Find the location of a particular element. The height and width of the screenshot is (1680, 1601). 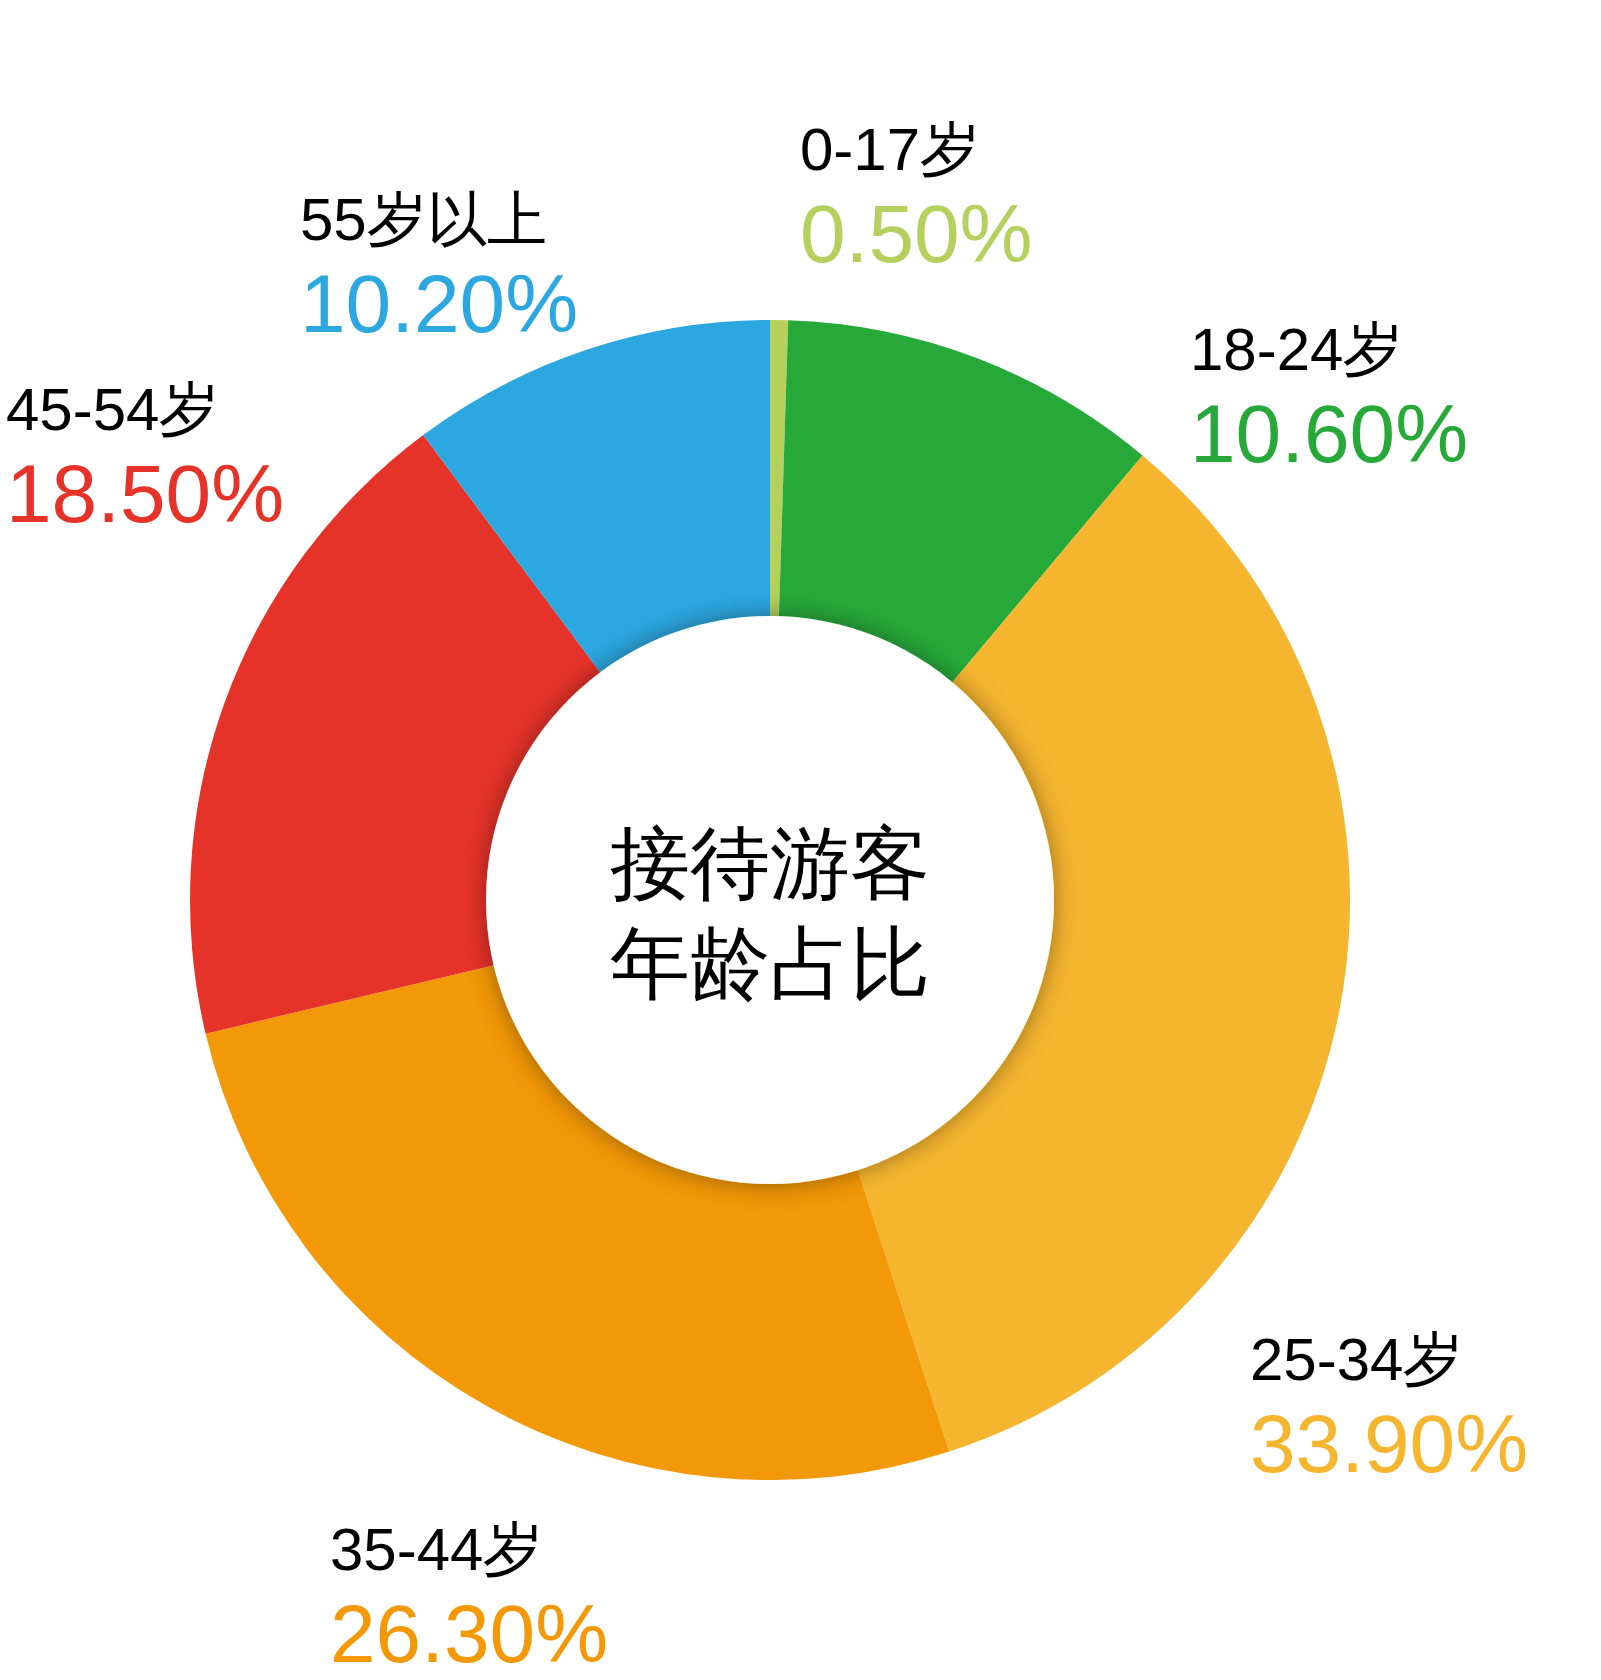

data-label: 18.50% is located at coordinates (145, 493).